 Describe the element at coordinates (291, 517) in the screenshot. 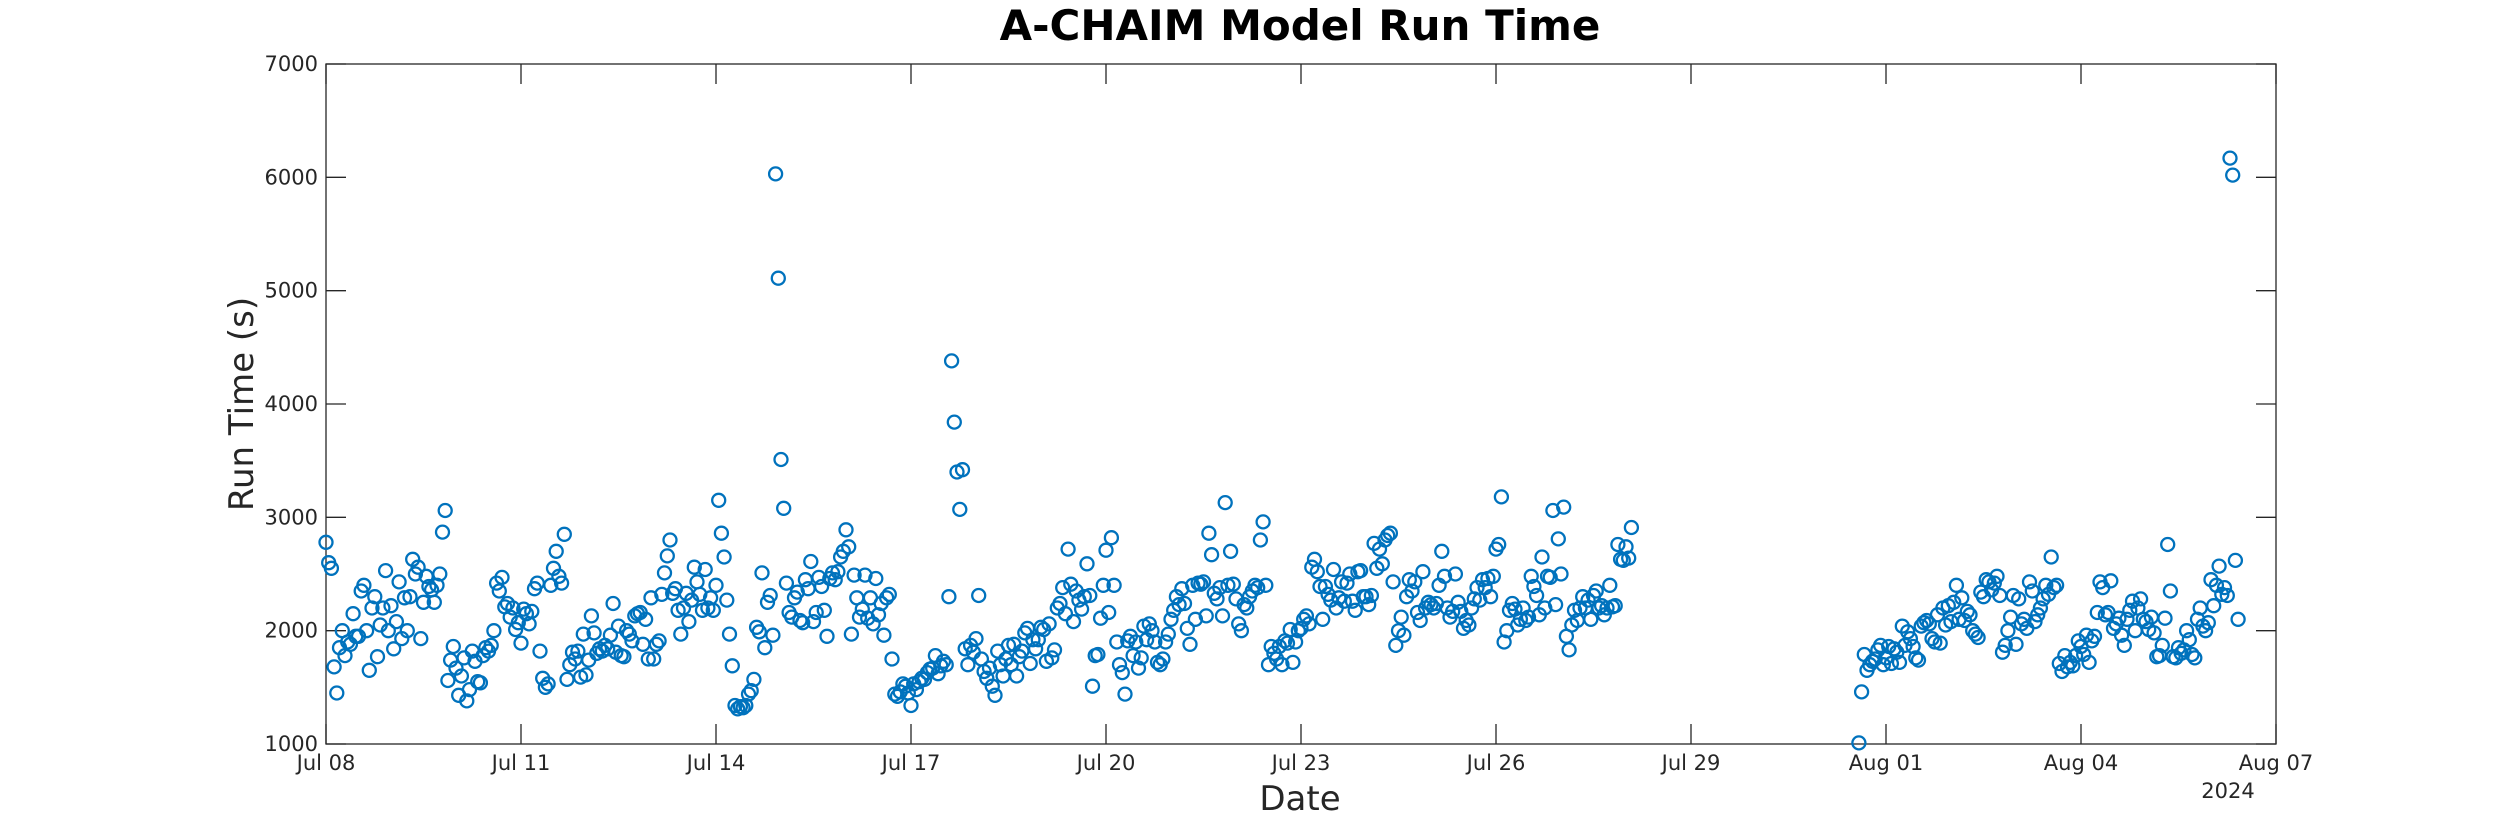

I see `y-tick-label: 3000` at that location.